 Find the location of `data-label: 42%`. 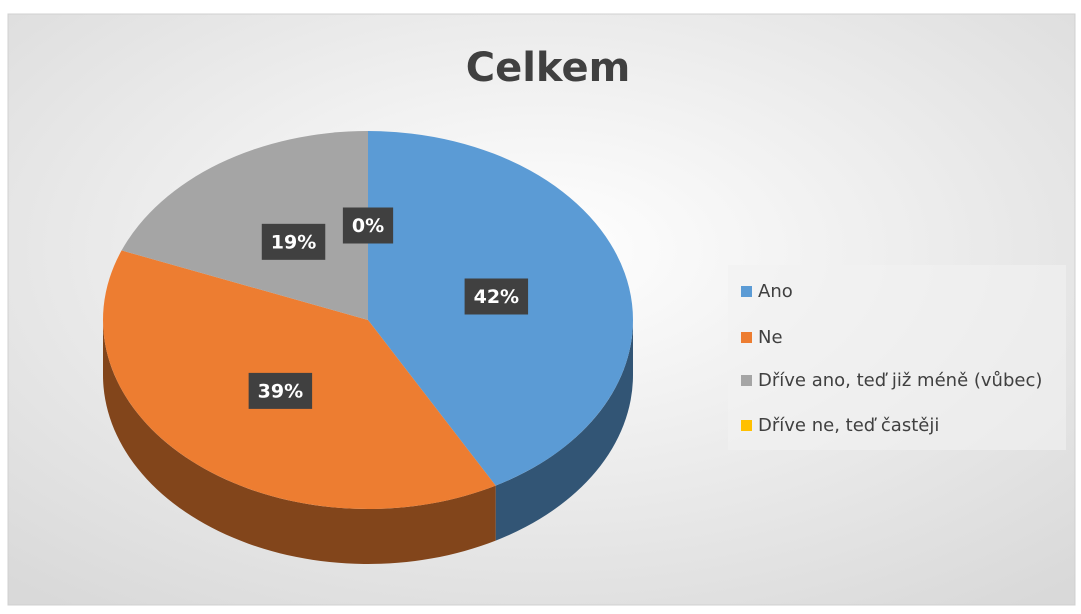

data-label: 42% is located at coordinates (496, 296).